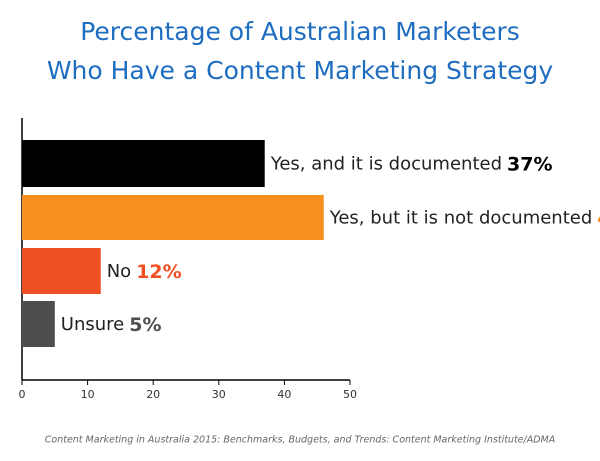  I want to click on bar-label: No 12%, so click(144, 272).